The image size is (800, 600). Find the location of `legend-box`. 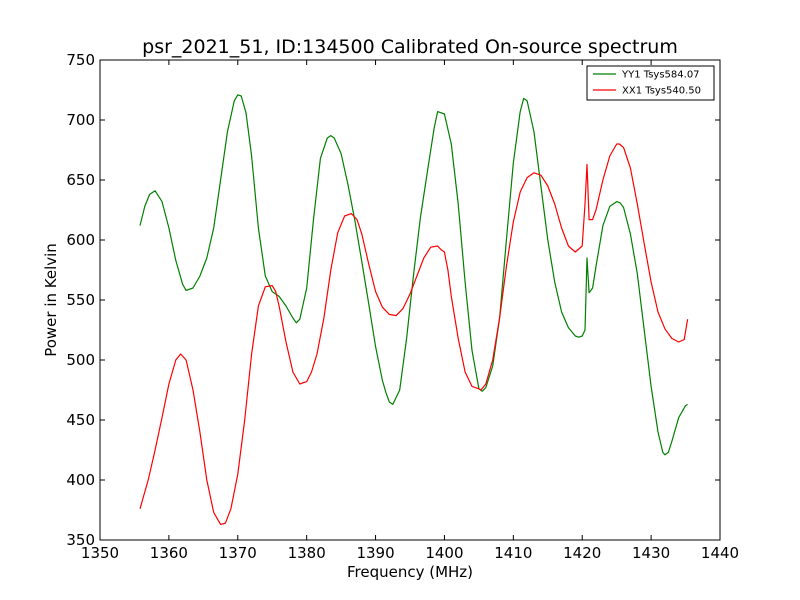

legend-box is located at coordinates (650, 83).